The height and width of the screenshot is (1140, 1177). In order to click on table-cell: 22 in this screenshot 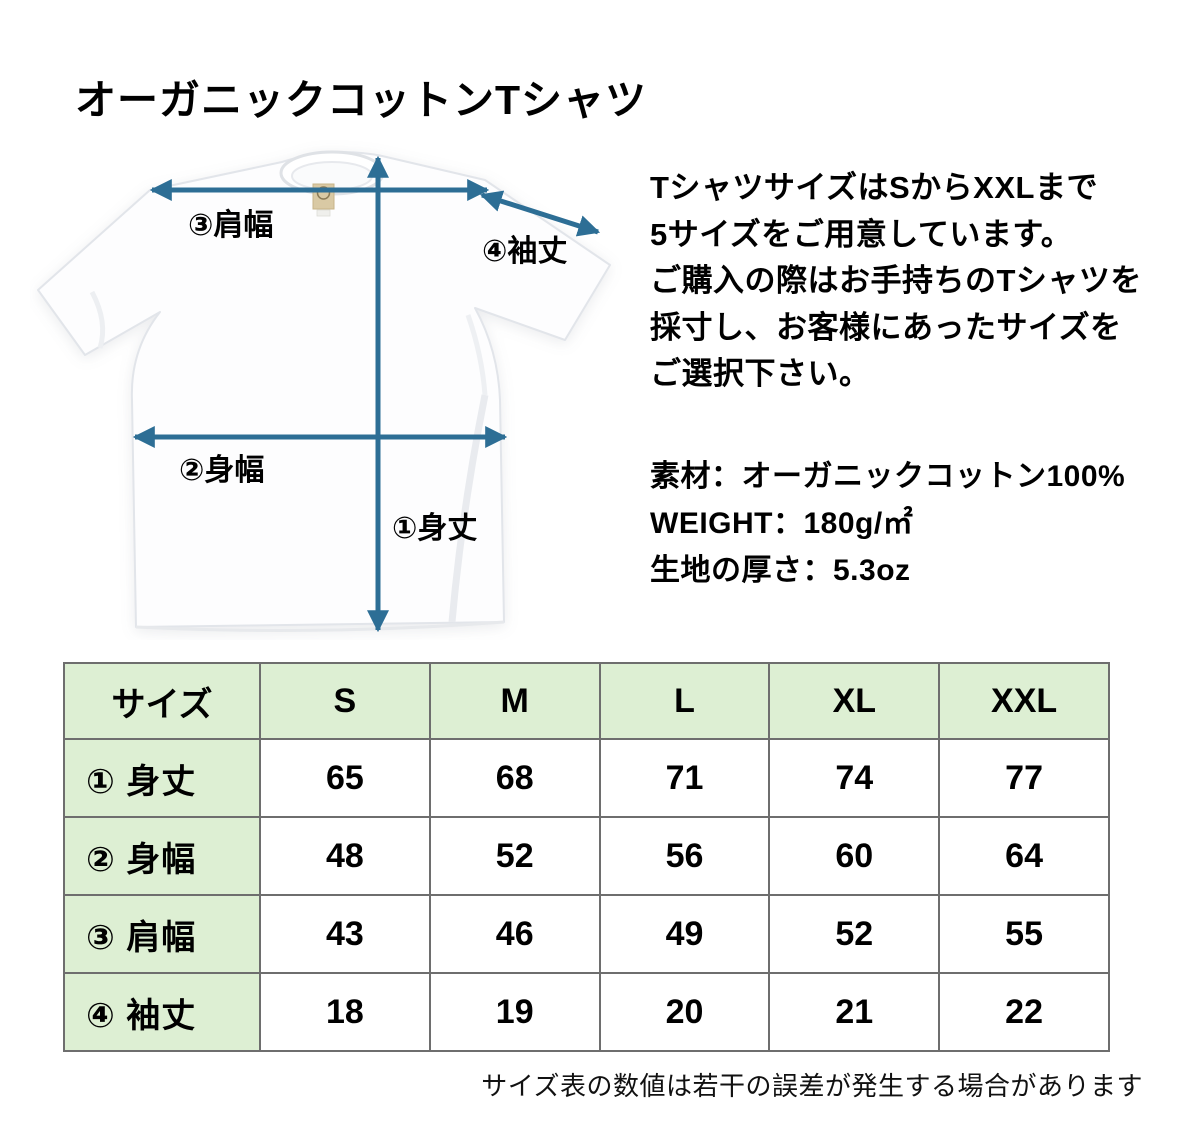, I will do `click(1024, 1012)`.